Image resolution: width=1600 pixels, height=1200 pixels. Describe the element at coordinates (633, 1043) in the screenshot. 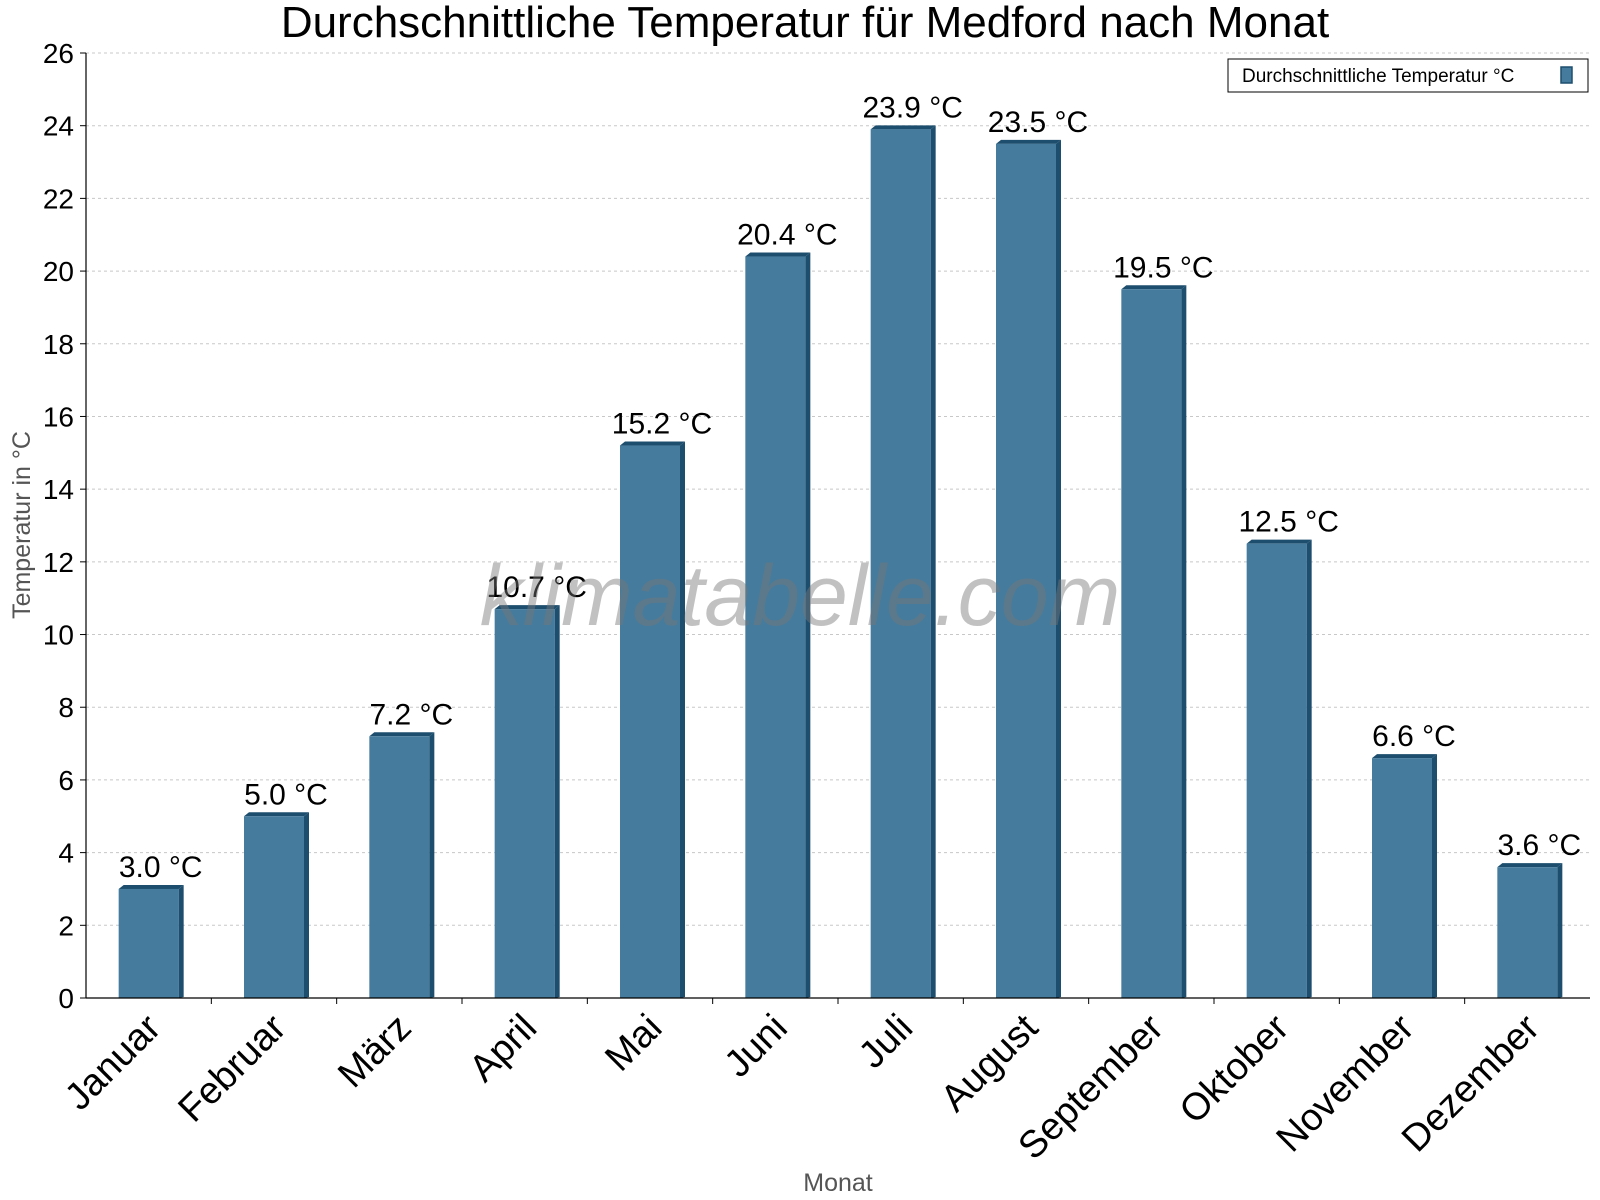

I see `x-tick-label: Mai` at that location.